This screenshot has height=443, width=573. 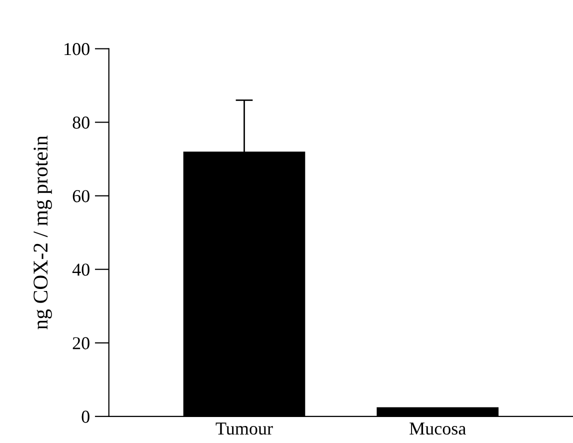 I want to click on y-tick-label: 100, so click(x=77, y=49).